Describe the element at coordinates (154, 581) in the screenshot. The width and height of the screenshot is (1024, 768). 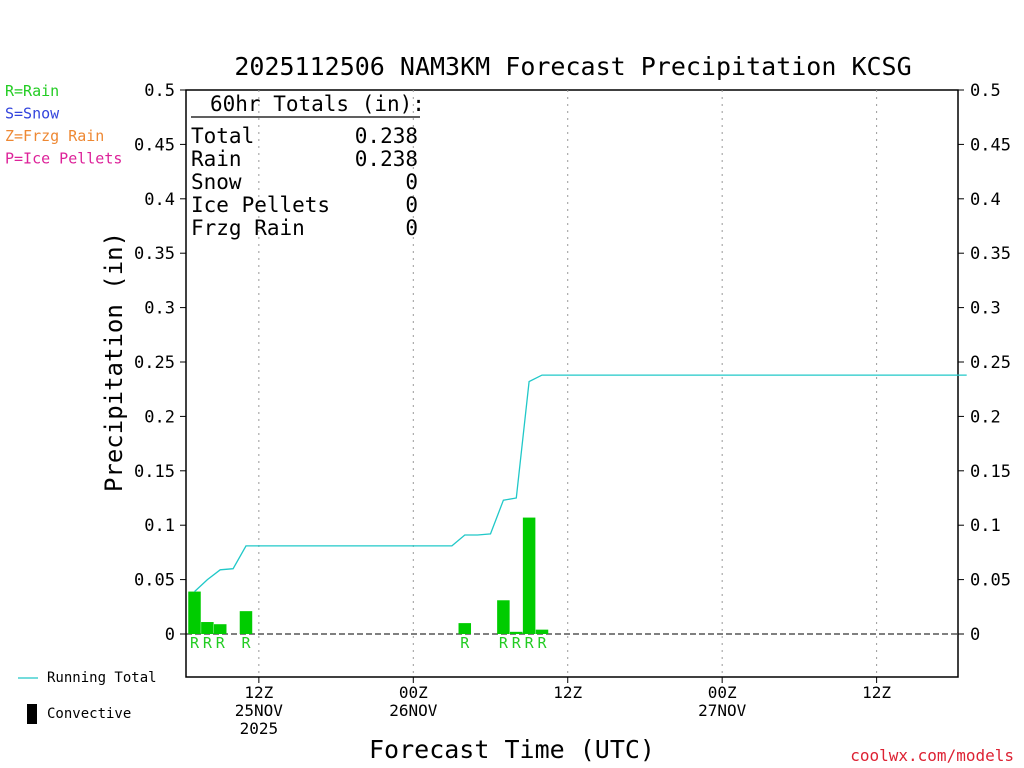
I see `y-tick-label-left: 0.05` at that location.